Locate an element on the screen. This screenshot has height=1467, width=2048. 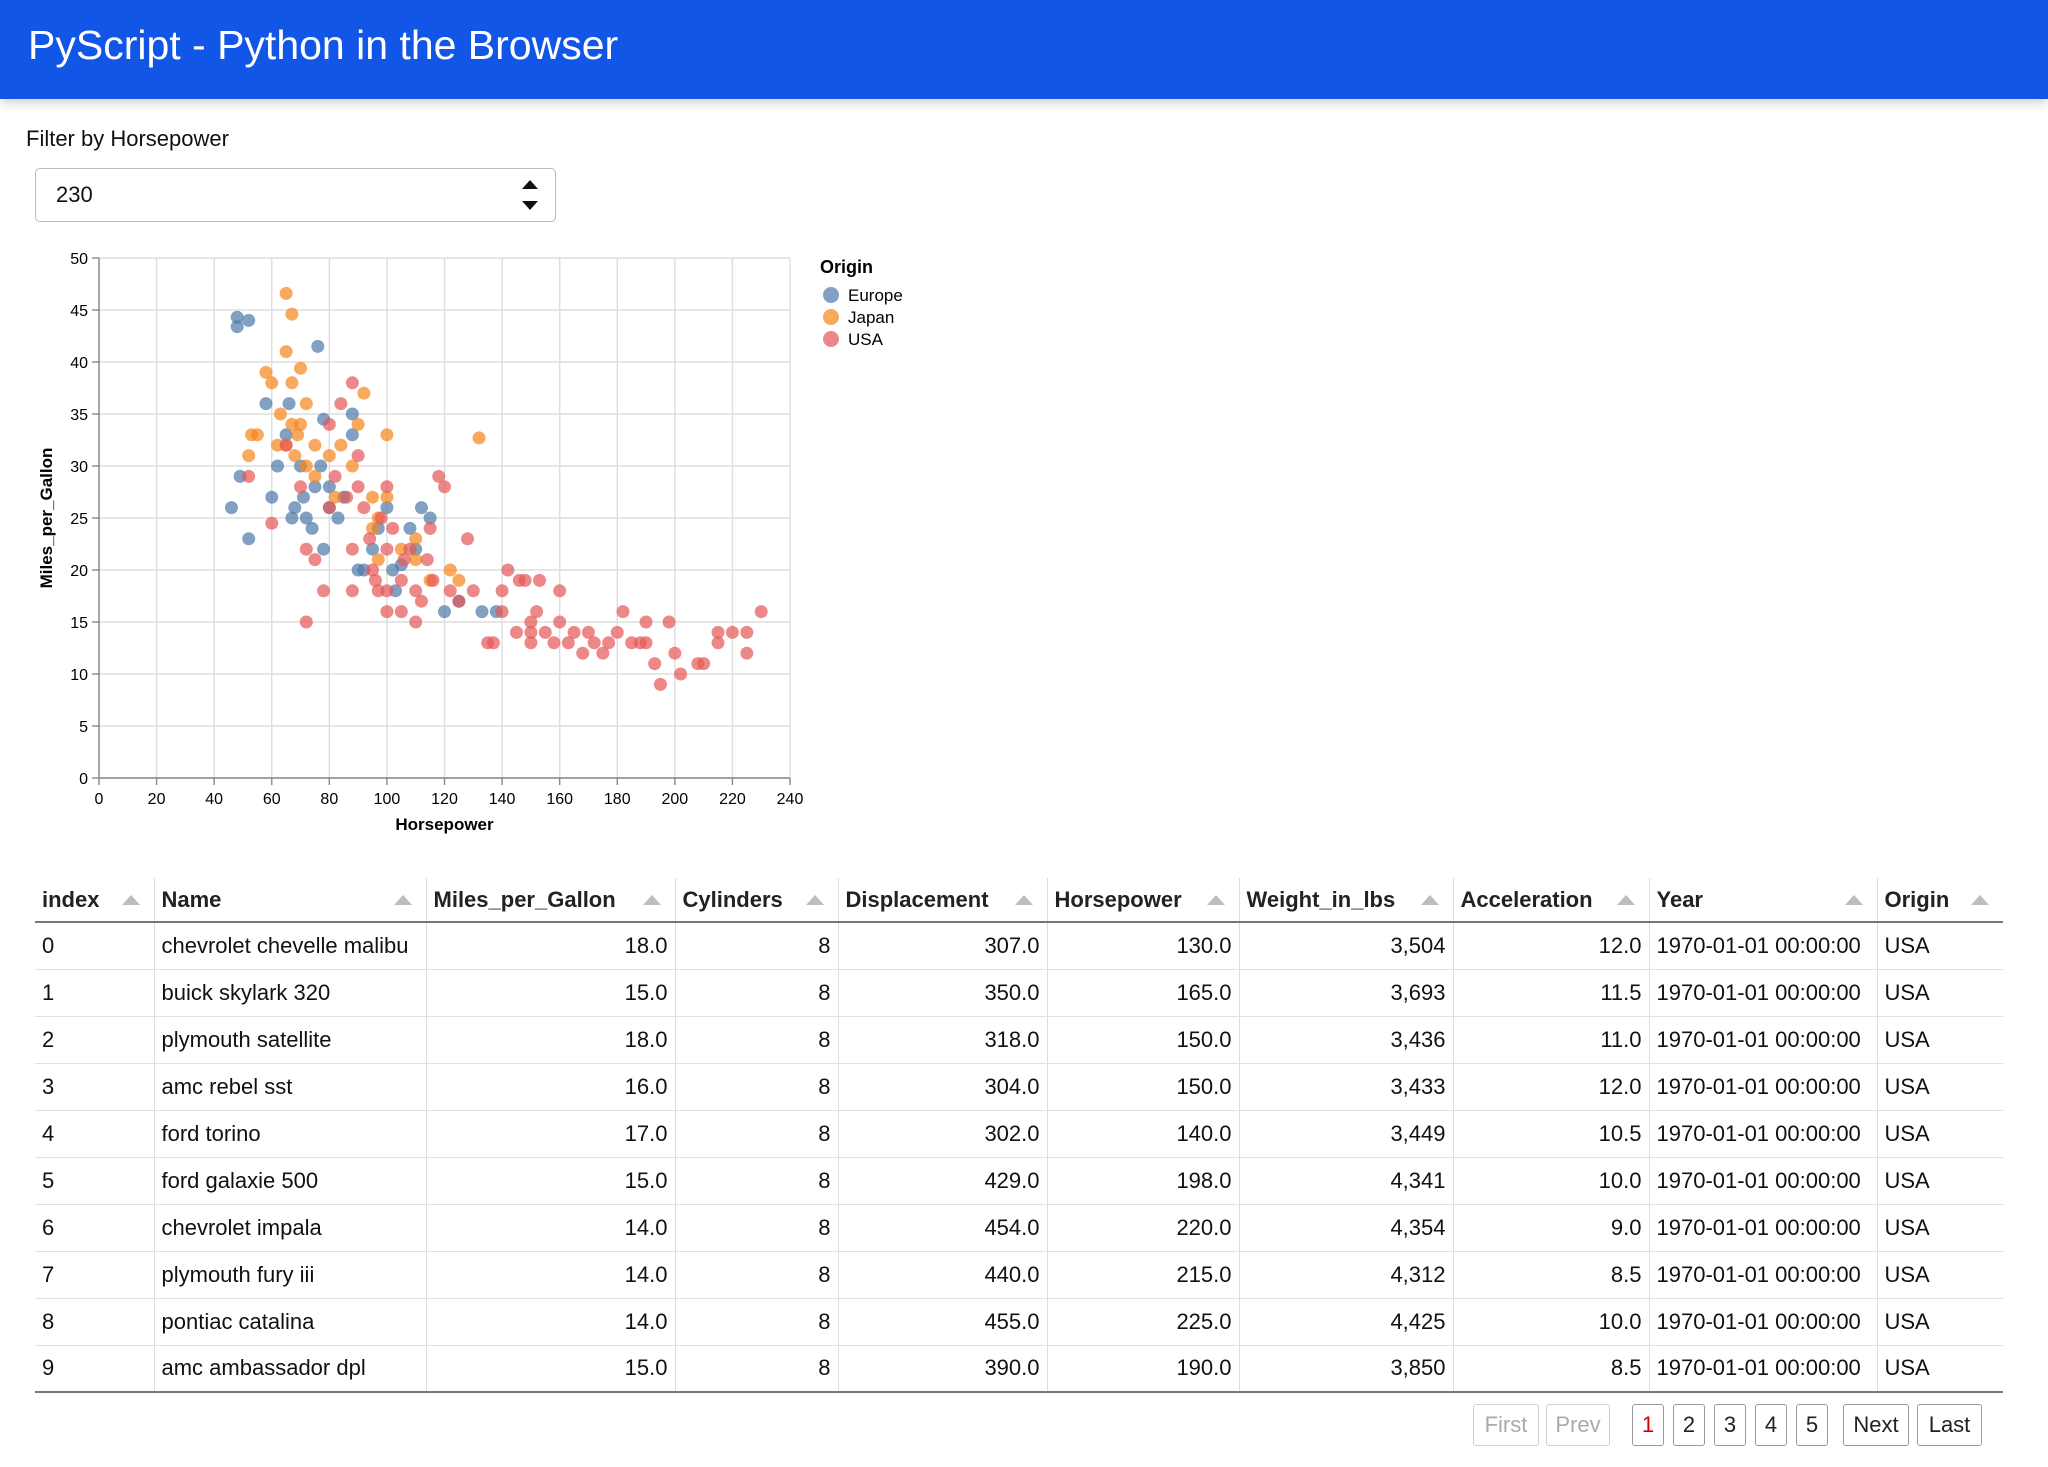
x-tick-label: 20 is located at coordinates (157, 799).